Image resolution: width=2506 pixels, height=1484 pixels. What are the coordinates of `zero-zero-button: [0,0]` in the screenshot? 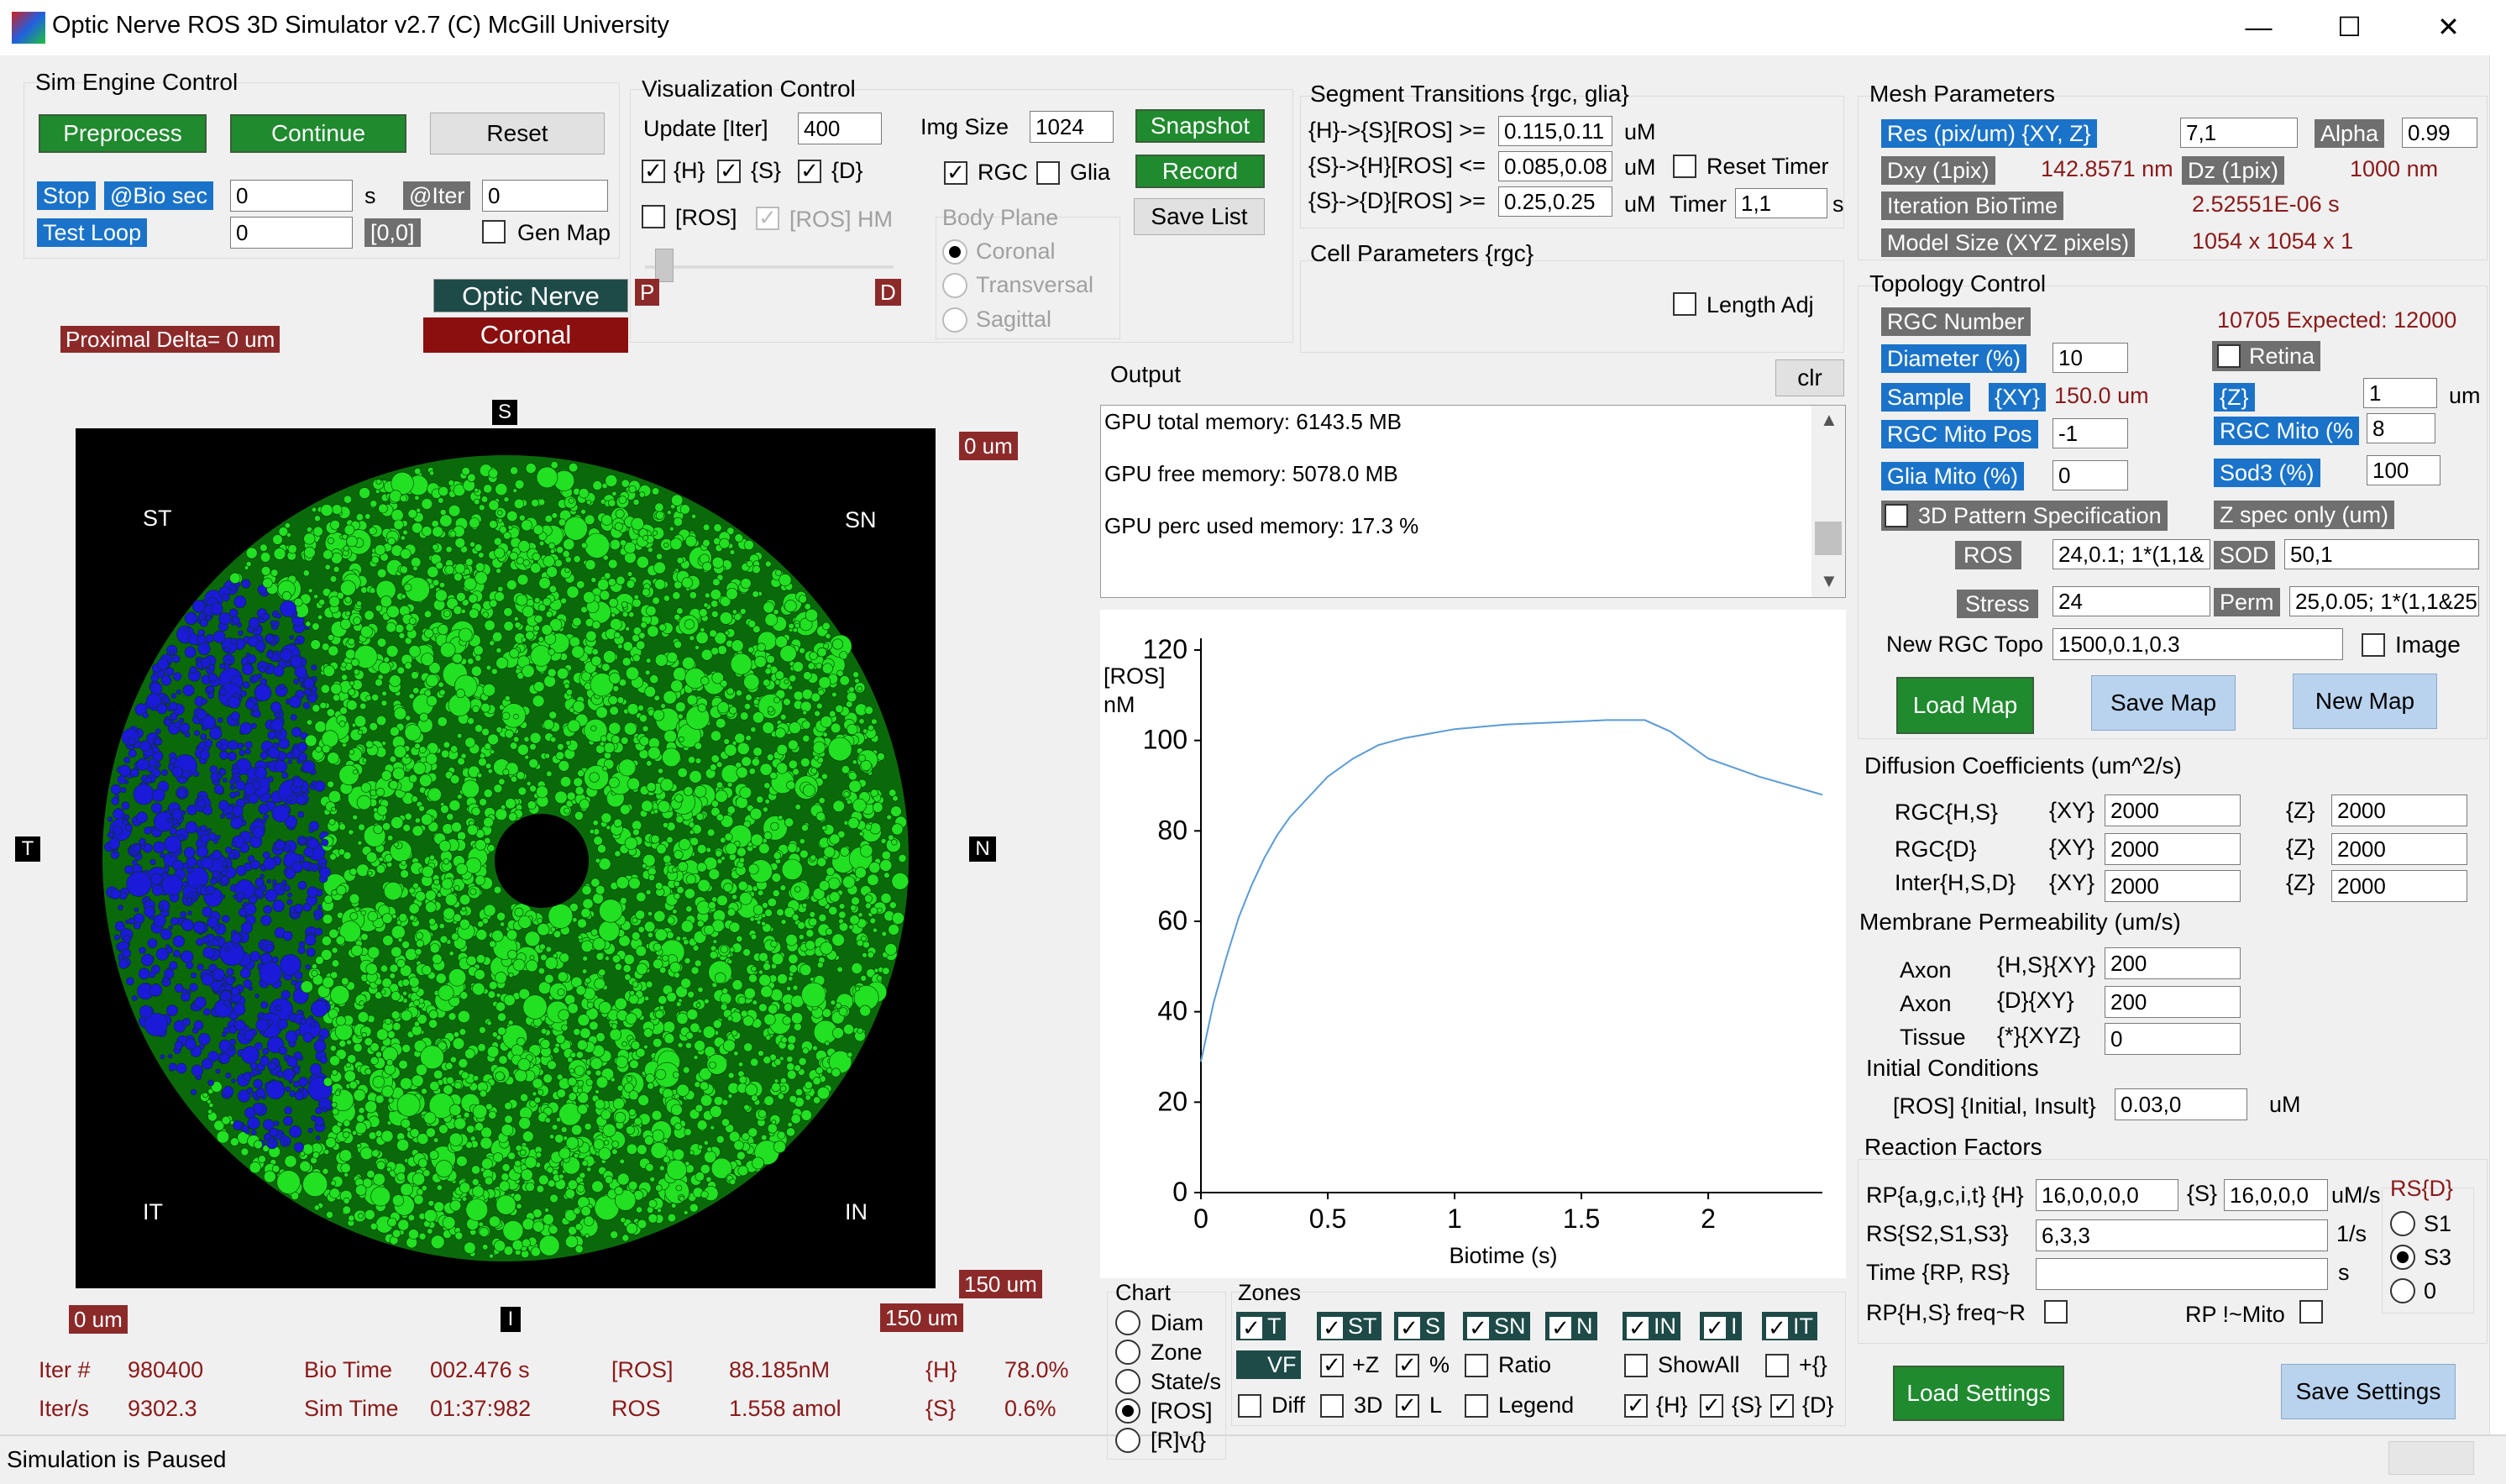 It's located at (392, 233).